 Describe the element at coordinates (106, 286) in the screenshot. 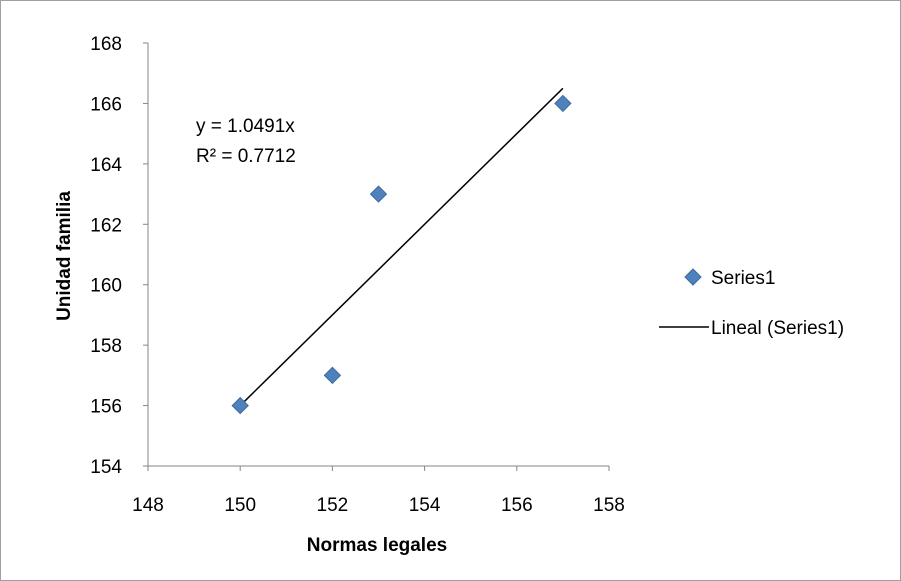

I see `y-tick-label: 160` at that location.